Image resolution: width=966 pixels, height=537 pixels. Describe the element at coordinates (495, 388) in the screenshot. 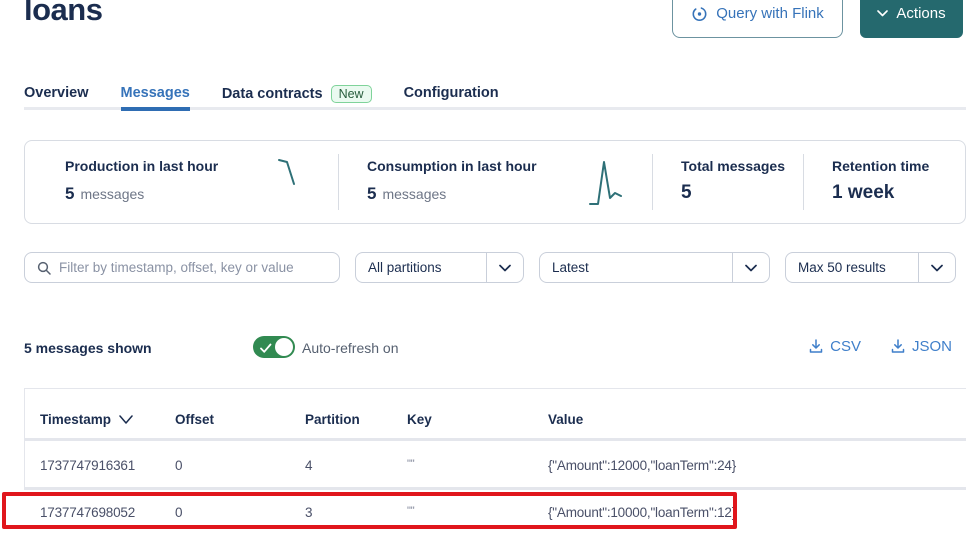

I see `table-top-border` at that location.